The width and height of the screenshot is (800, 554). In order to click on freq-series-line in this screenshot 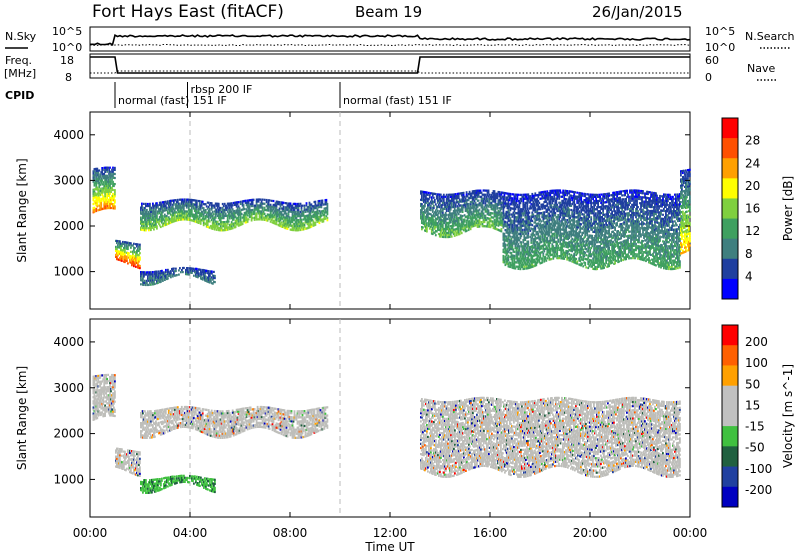, I will do `click(390, 65)`.